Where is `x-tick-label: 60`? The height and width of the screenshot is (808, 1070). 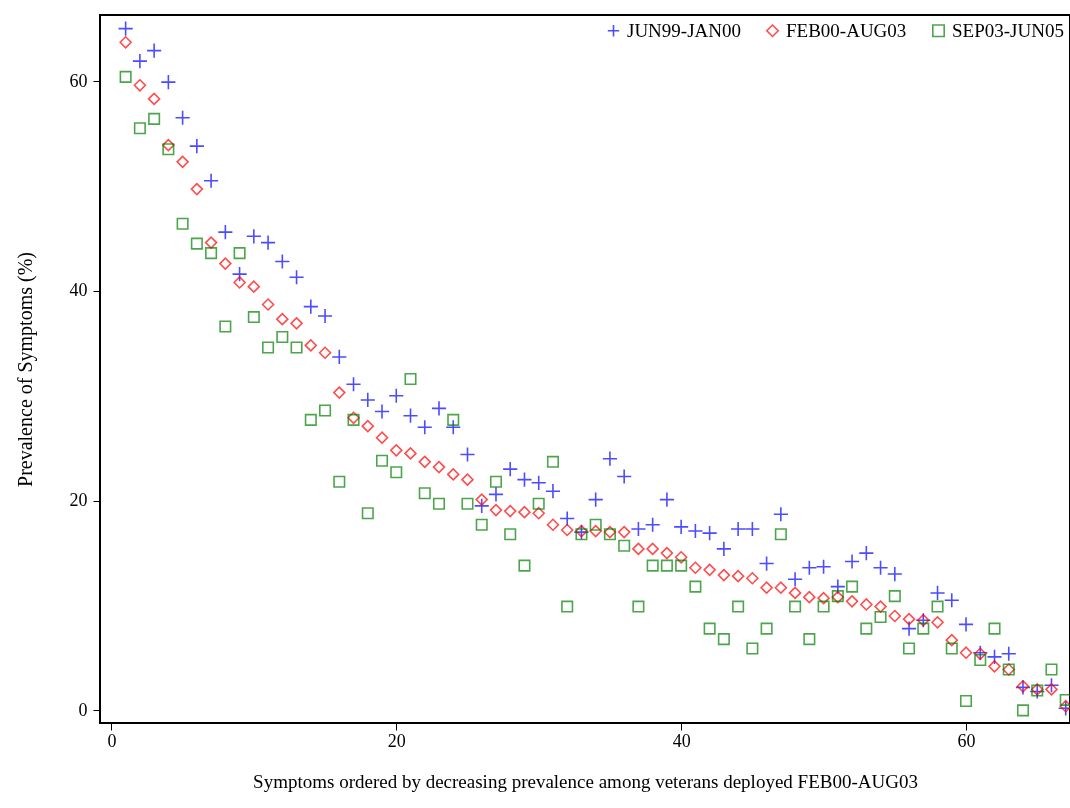 x-tick-label: 60 is located at coordinates (966, 740).